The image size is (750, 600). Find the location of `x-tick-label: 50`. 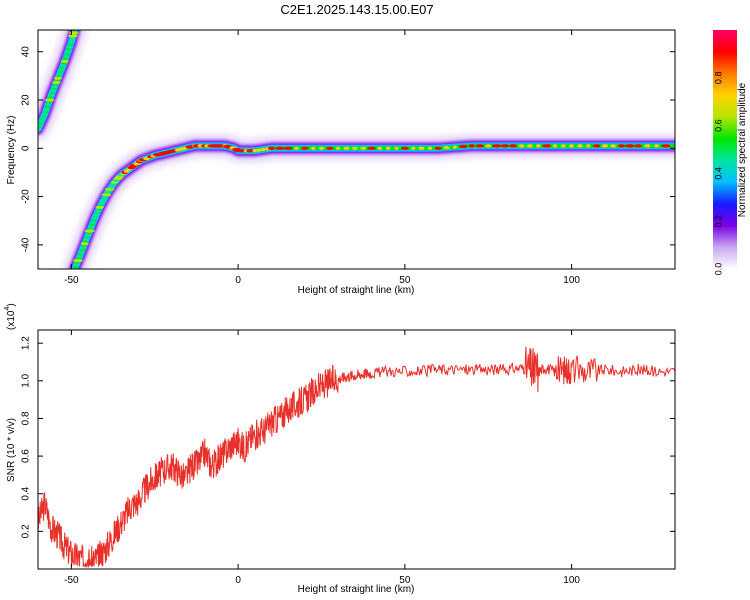

x-tick-label: 50 is located at coordinates (405, 280).